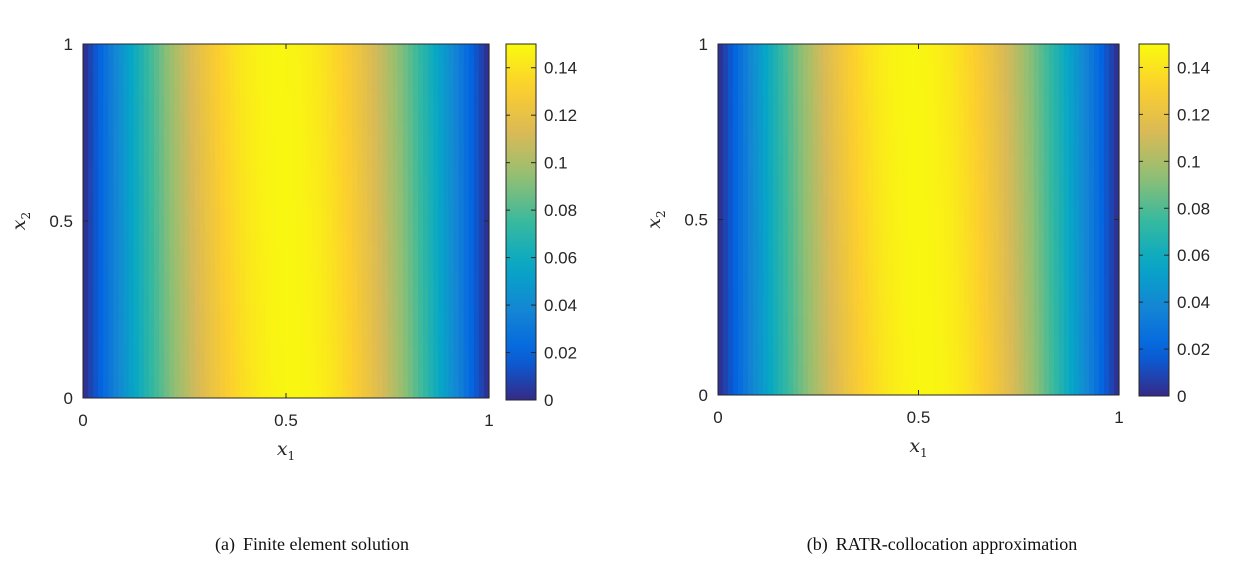 The width and height of the screenshot is (1236, 568). What do you see at coordinates (548, 400) in the screenshot?
I see `colorbar-tick-label: 0` at bounding box center [548, 400].